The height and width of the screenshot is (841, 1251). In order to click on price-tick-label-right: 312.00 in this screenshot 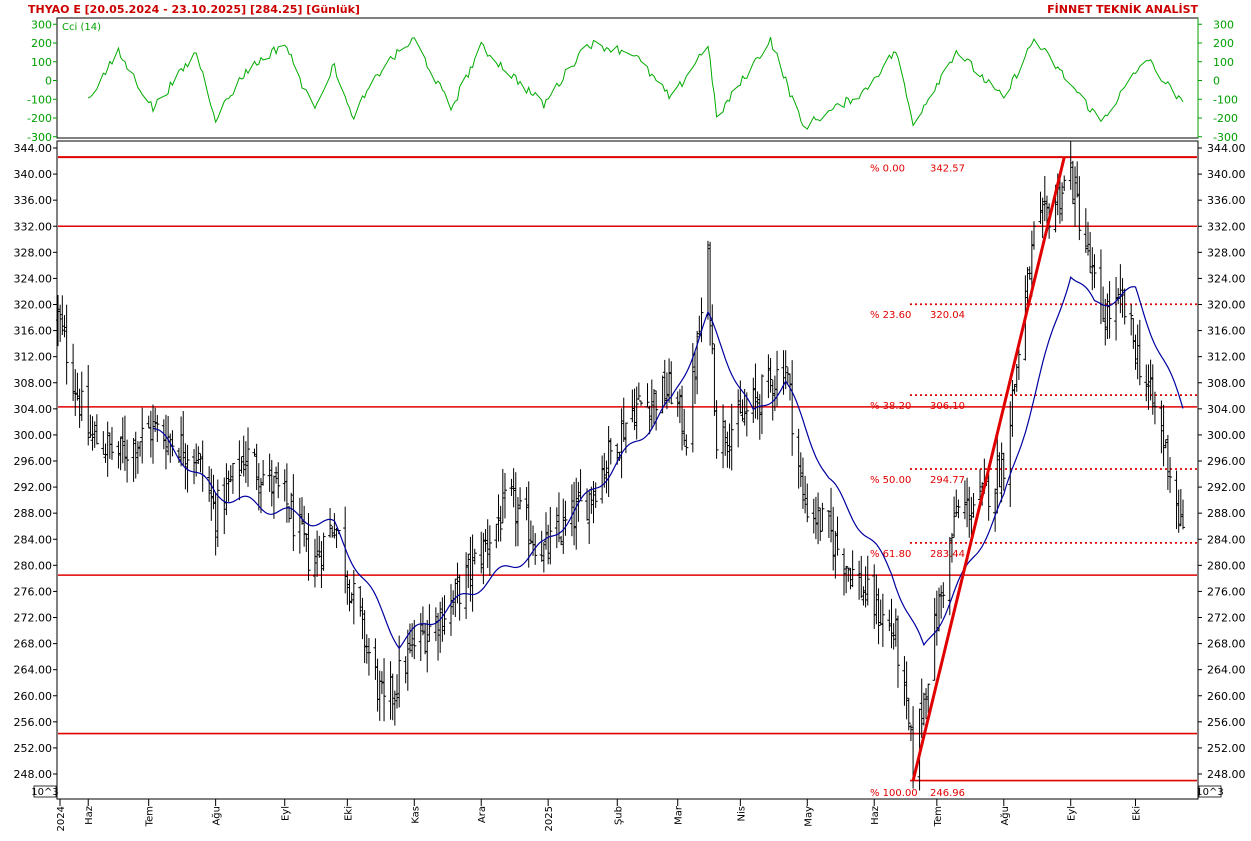, I will do `click(1226, 357)`.